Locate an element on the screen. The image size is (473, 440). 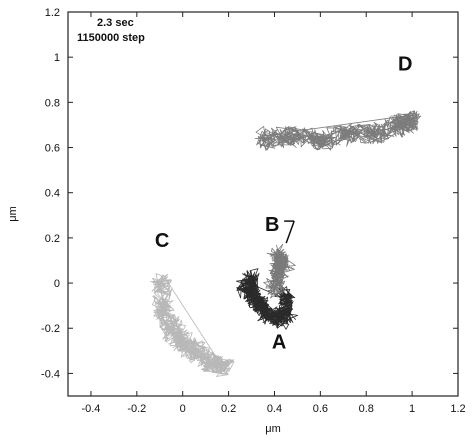
y-tick-label: 1 is located at coordinates (57, 58).